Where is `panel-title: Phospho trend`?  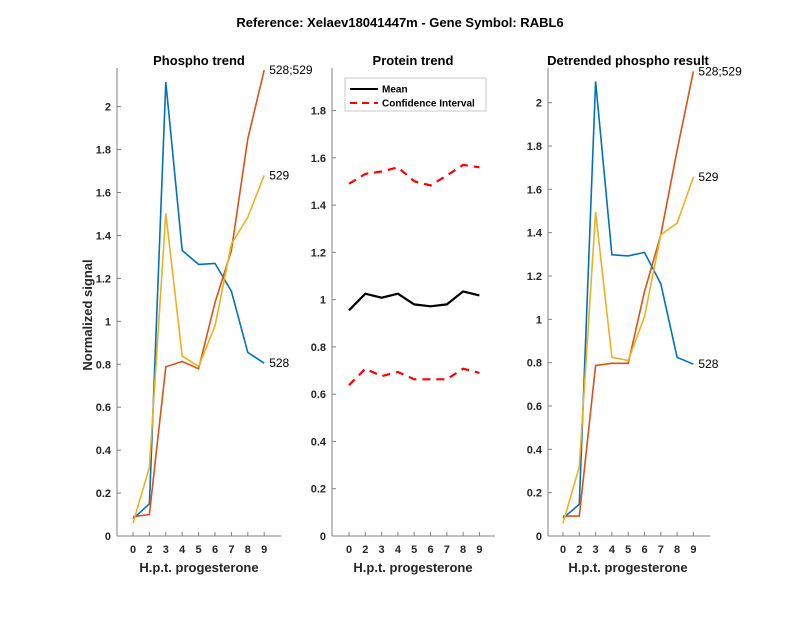 panel-title: Phospho trend is located at coordinates (199, 60).